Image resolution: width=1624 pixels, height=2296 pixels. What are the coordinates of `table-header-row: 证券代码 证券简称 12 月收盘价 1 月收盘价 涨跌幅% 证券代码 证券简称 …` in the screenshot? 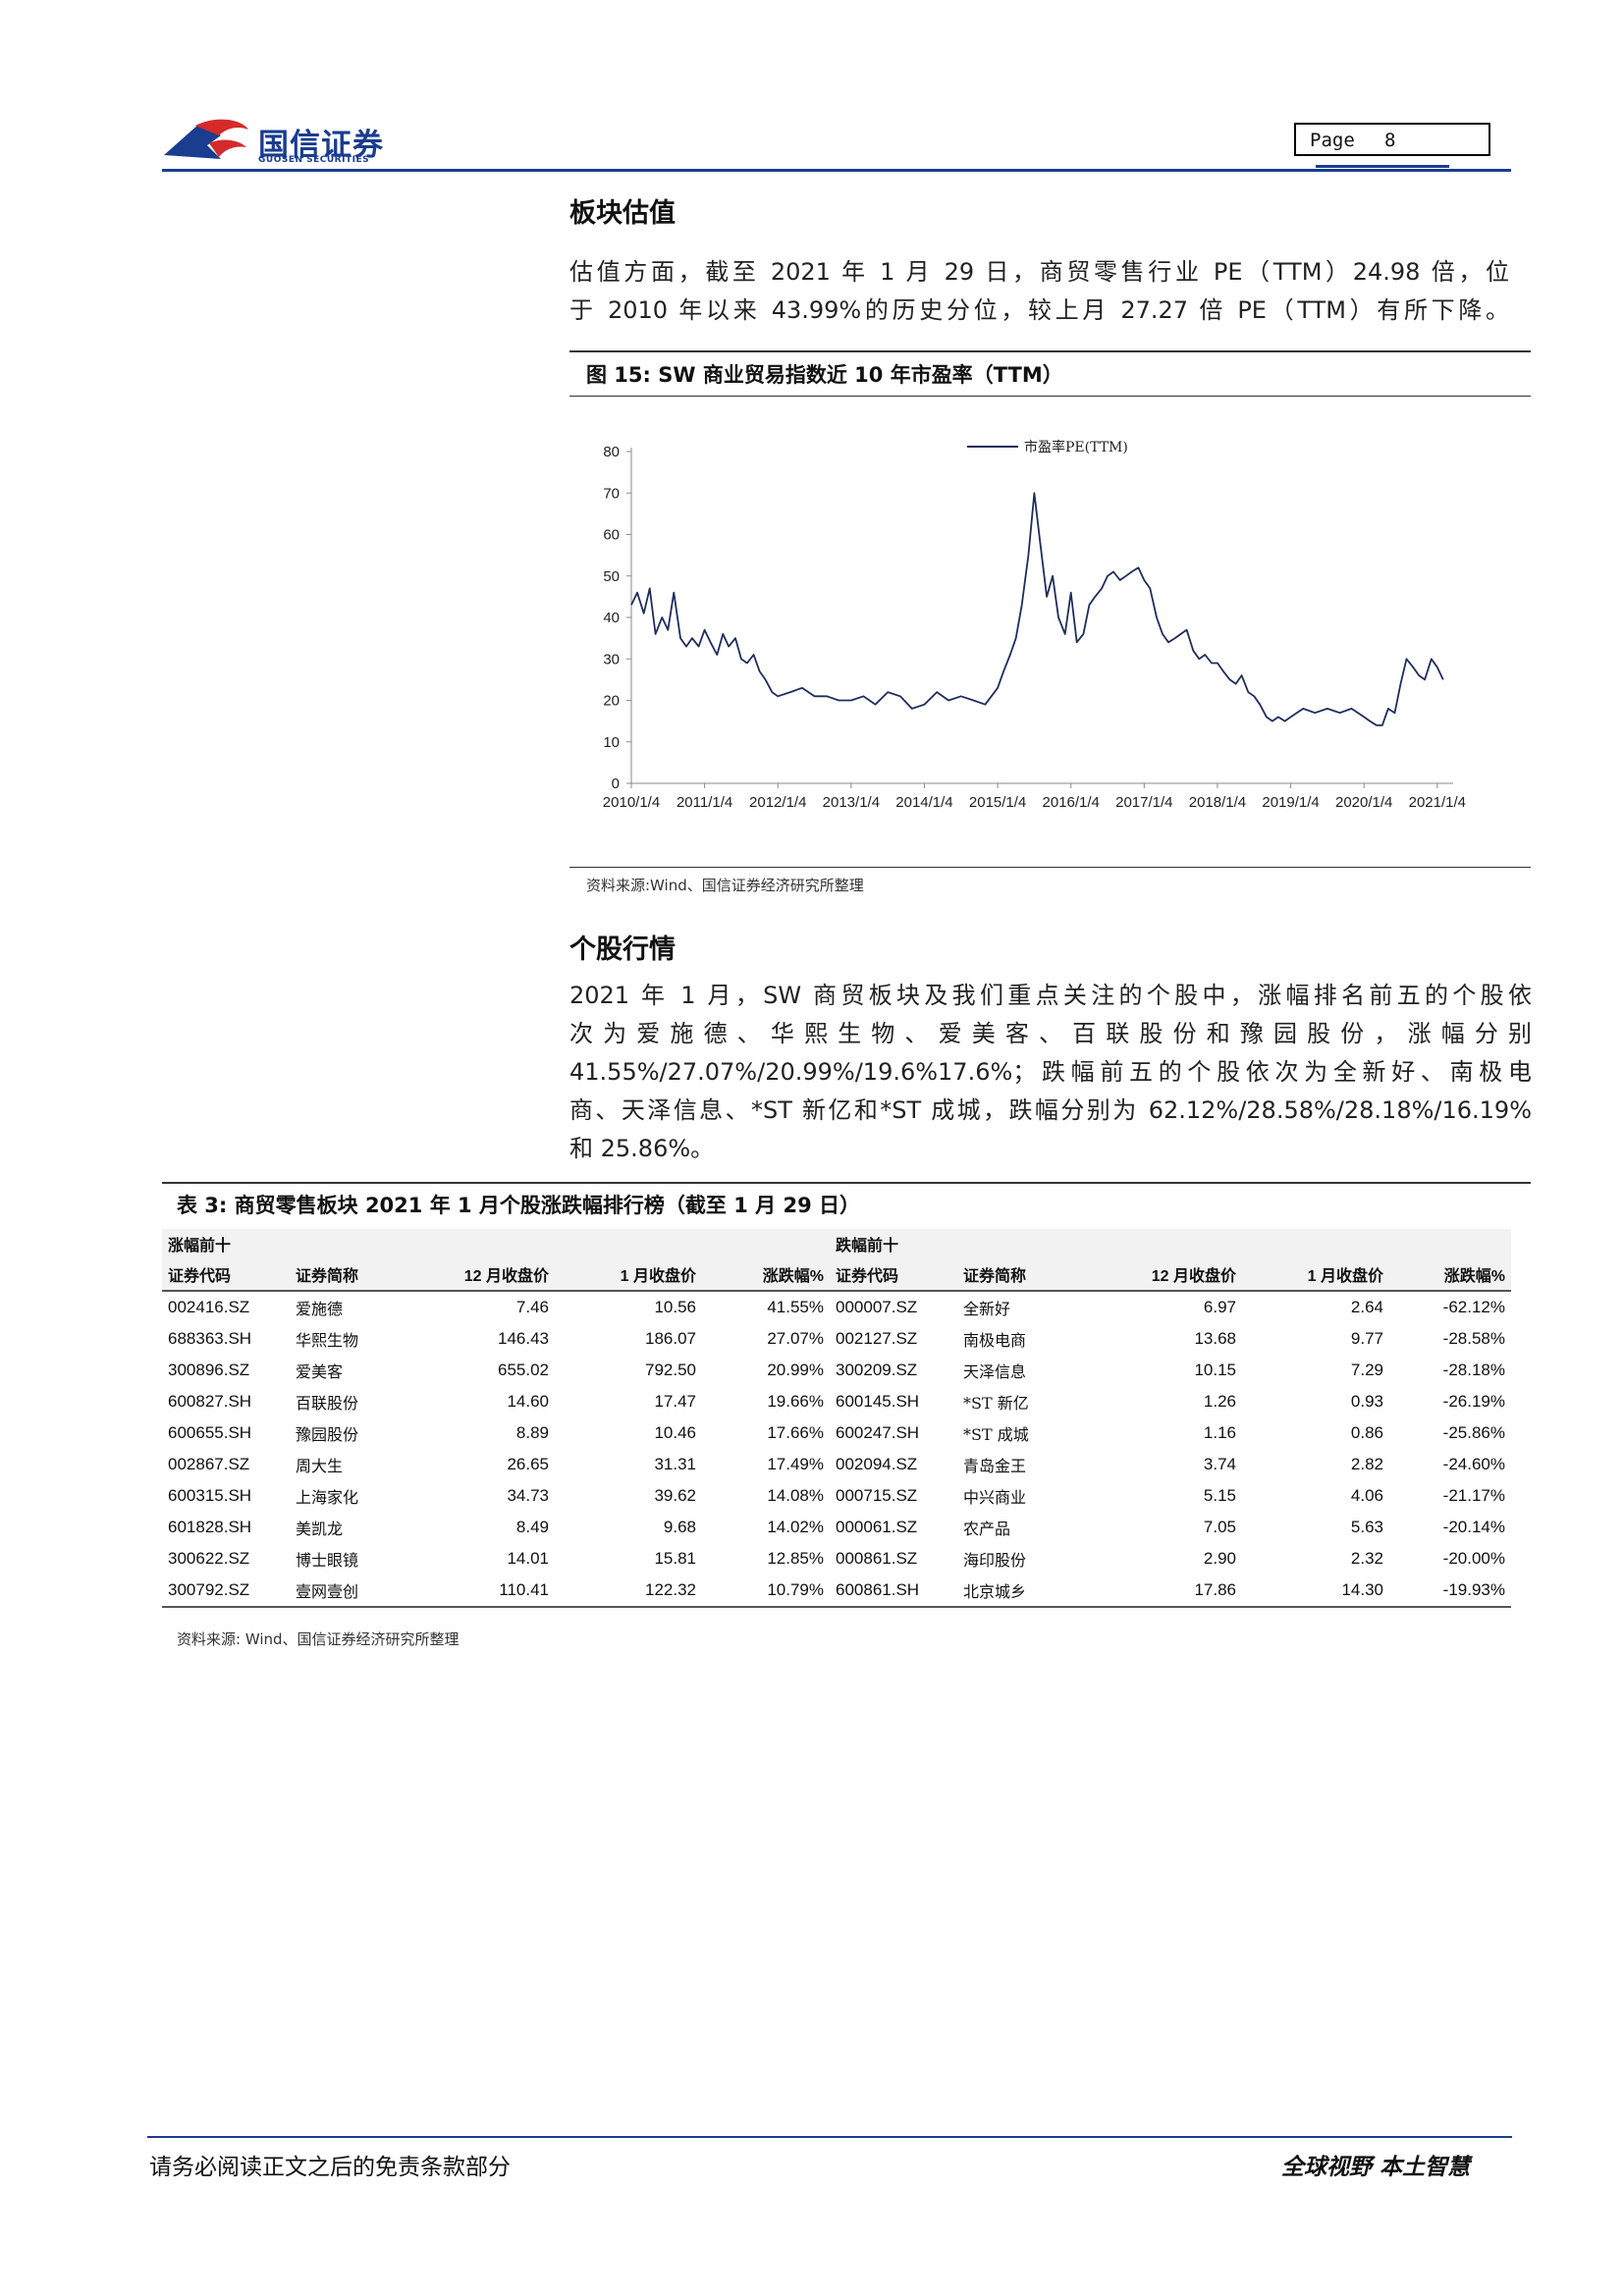 It's located at (836, 1275).